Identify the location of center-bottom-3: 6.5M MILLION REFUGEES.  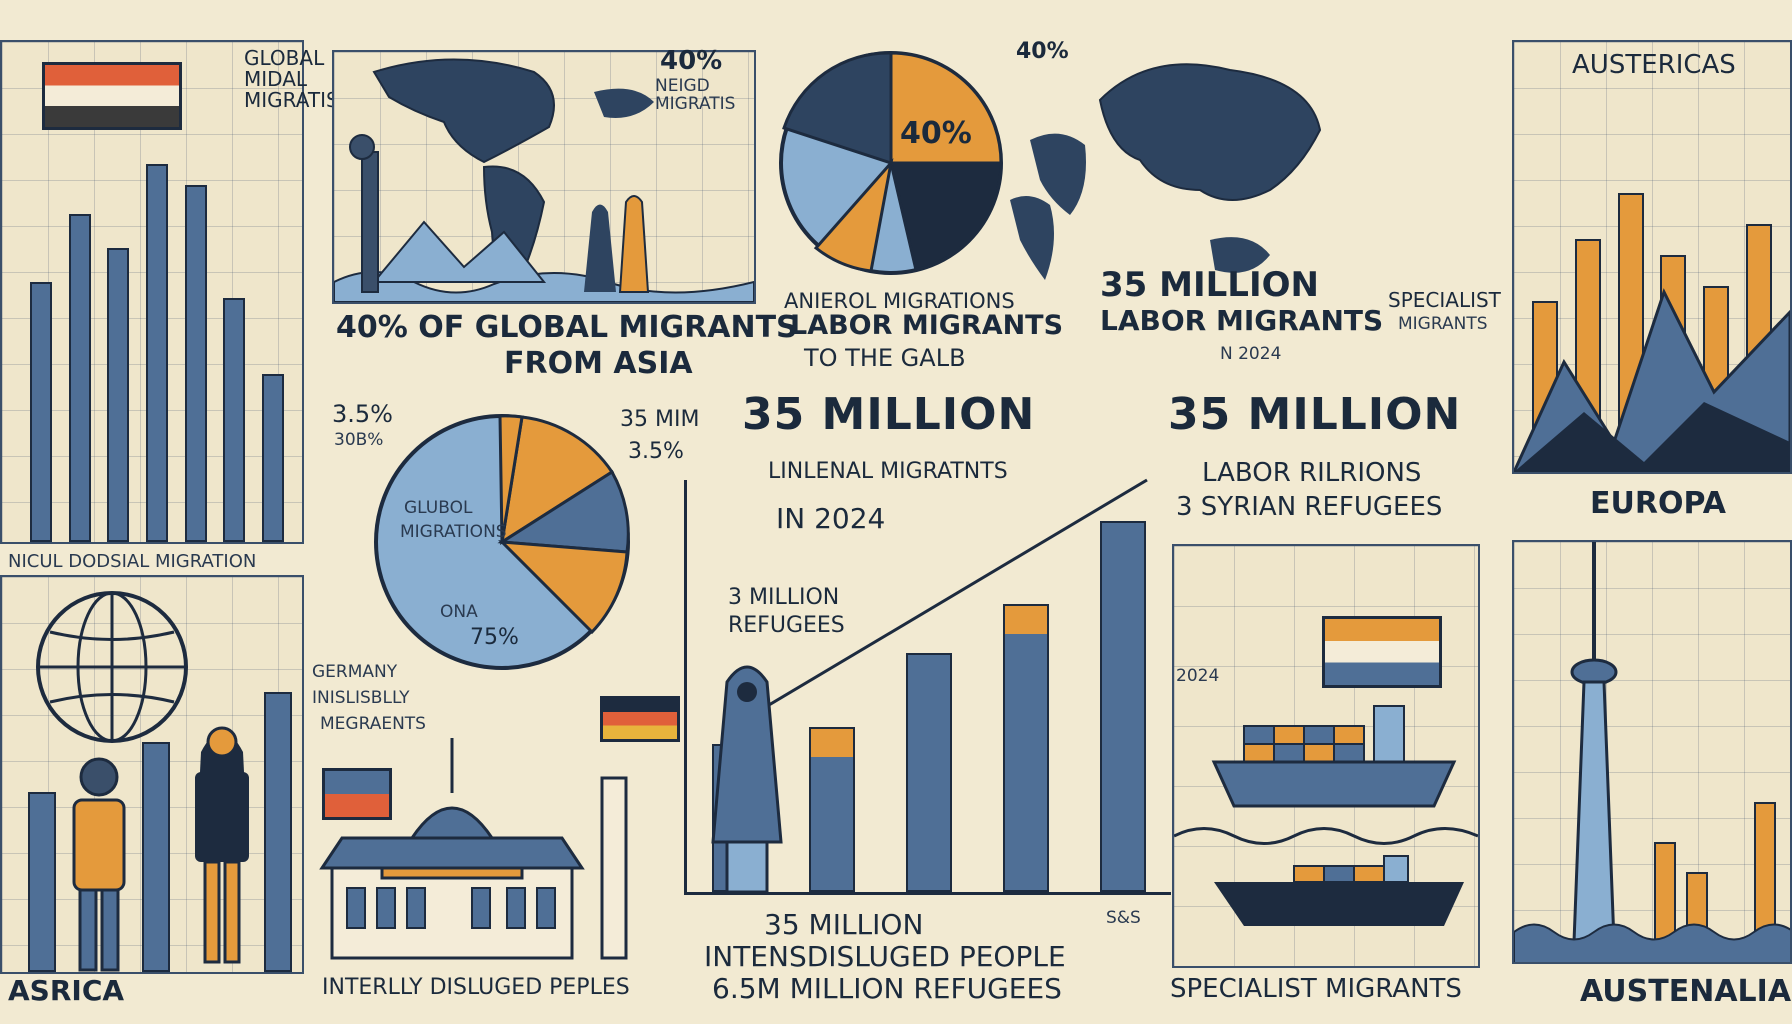
(887, 988).